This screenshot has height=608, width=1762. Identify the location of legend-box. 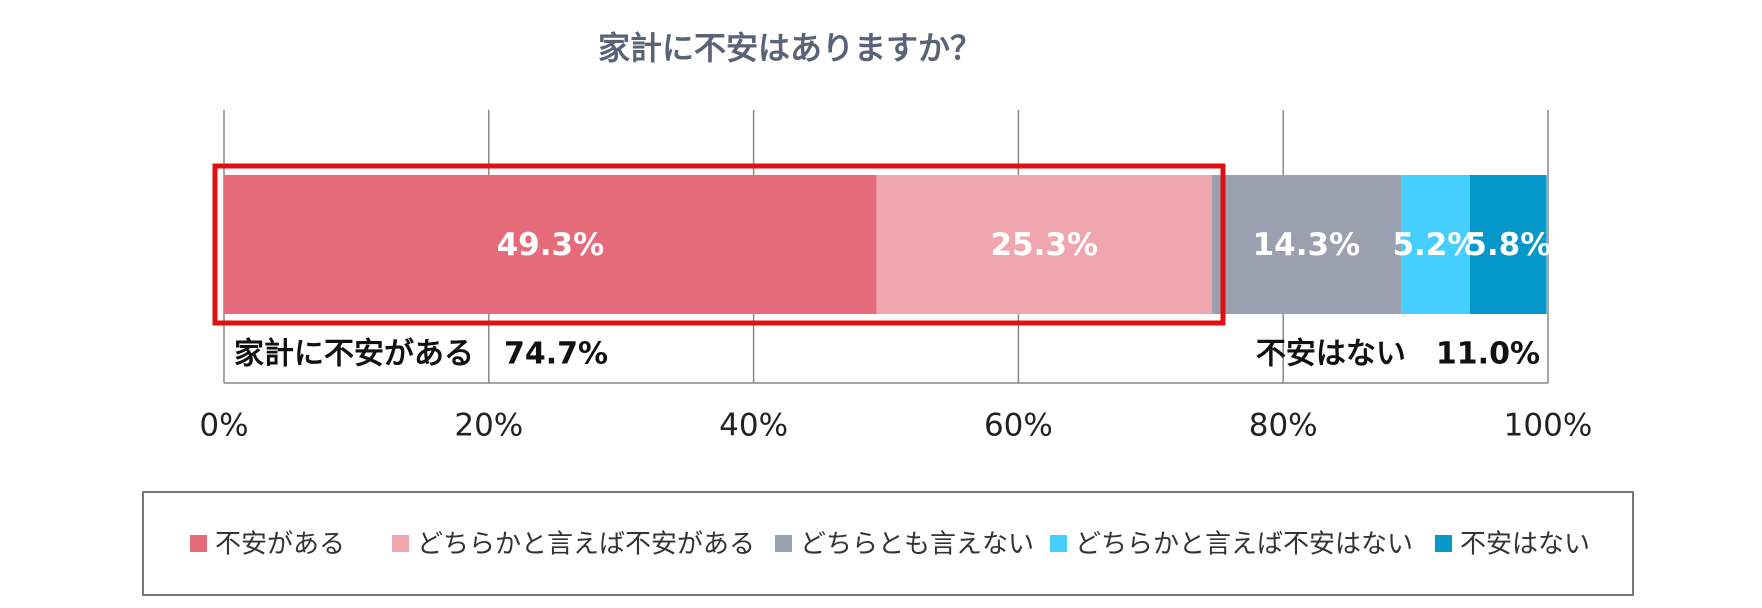
(888, 543).